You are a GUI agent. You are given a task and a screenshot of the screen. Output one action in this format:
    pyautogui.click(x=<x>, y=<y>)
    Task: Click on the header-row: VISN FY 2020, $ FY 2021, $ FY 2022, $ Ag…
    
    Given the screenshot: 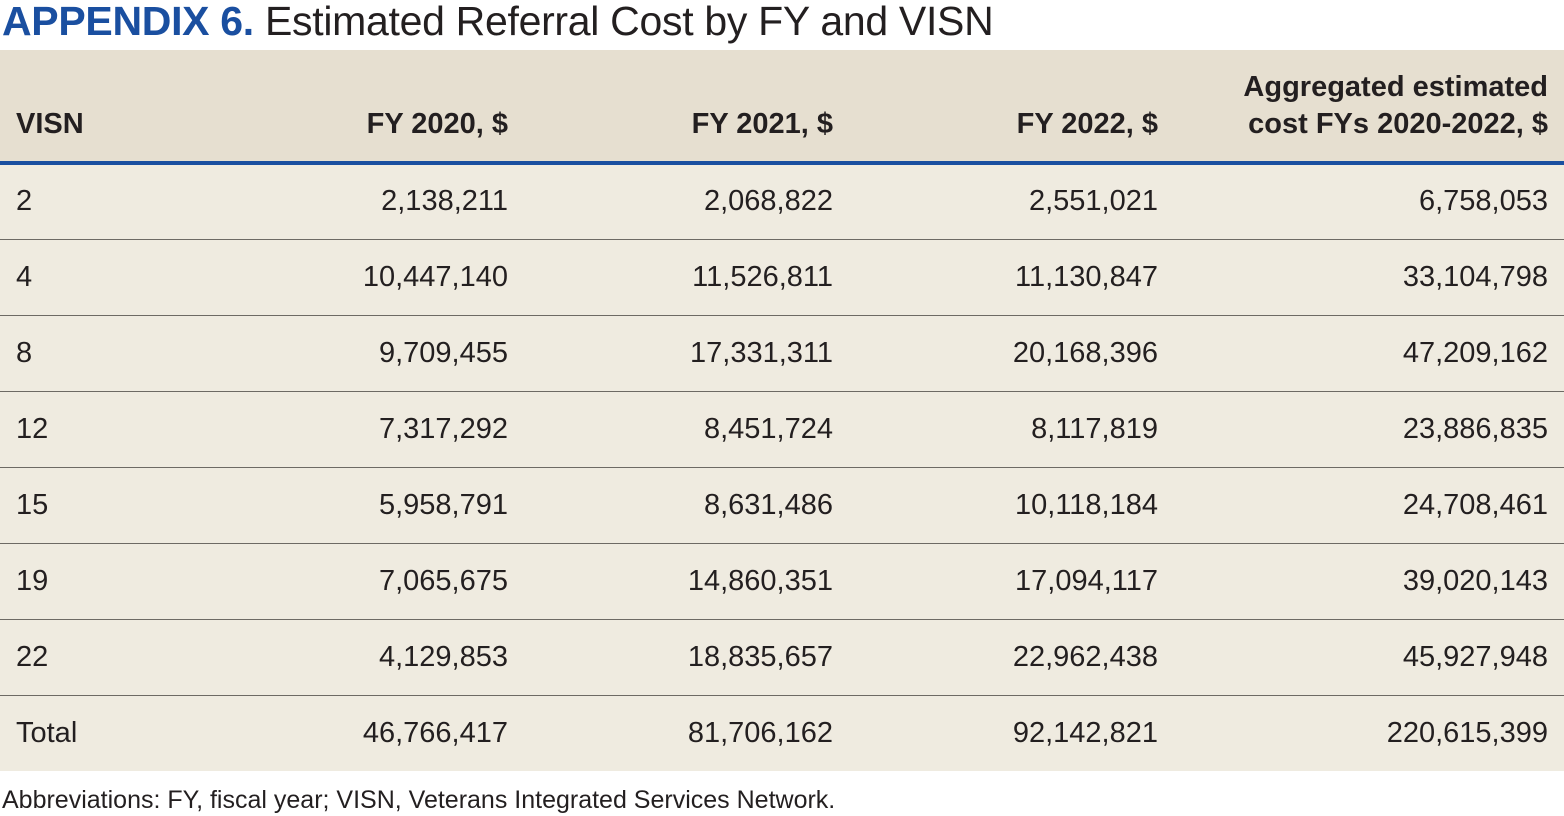 What is the action you would take?
    pyautogui.click(x=782, y=107)
    